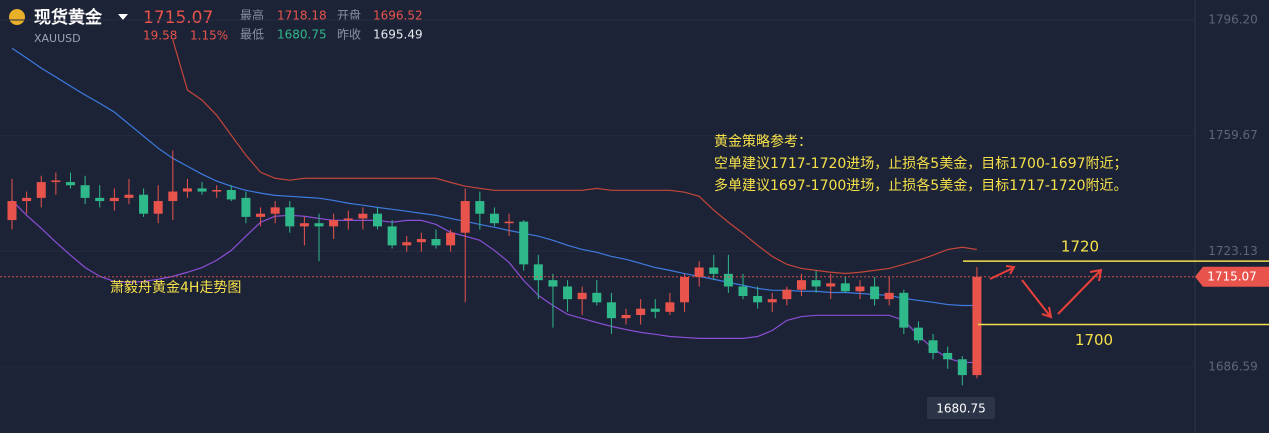 This screenshot has width=1269, height=433. What do you see at coordinates (1233, 251) in the screenshot?
I see `y-tick-label: 1723.13` at bounding box center [1233, 251].